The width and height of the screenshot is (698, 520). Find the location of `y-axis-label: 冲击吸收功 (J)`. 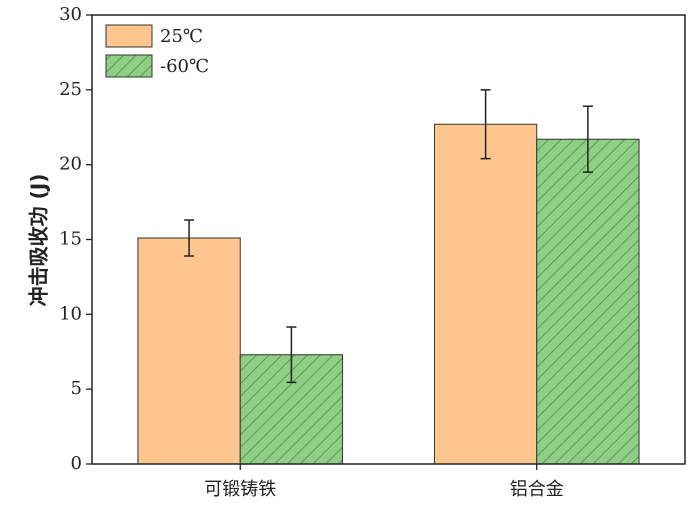

y-axis-label: 冲击吸收功 (J) is located at coordinates (39, 240).